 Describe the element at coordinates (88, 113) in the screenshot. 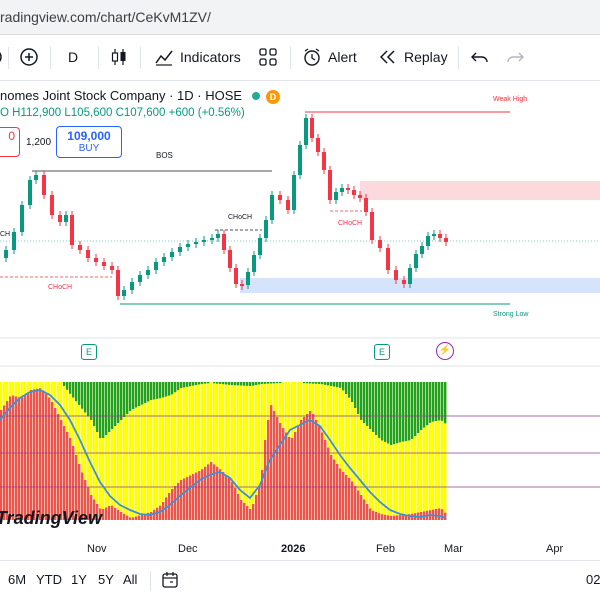

I see `low-value: L105,600` at that location.